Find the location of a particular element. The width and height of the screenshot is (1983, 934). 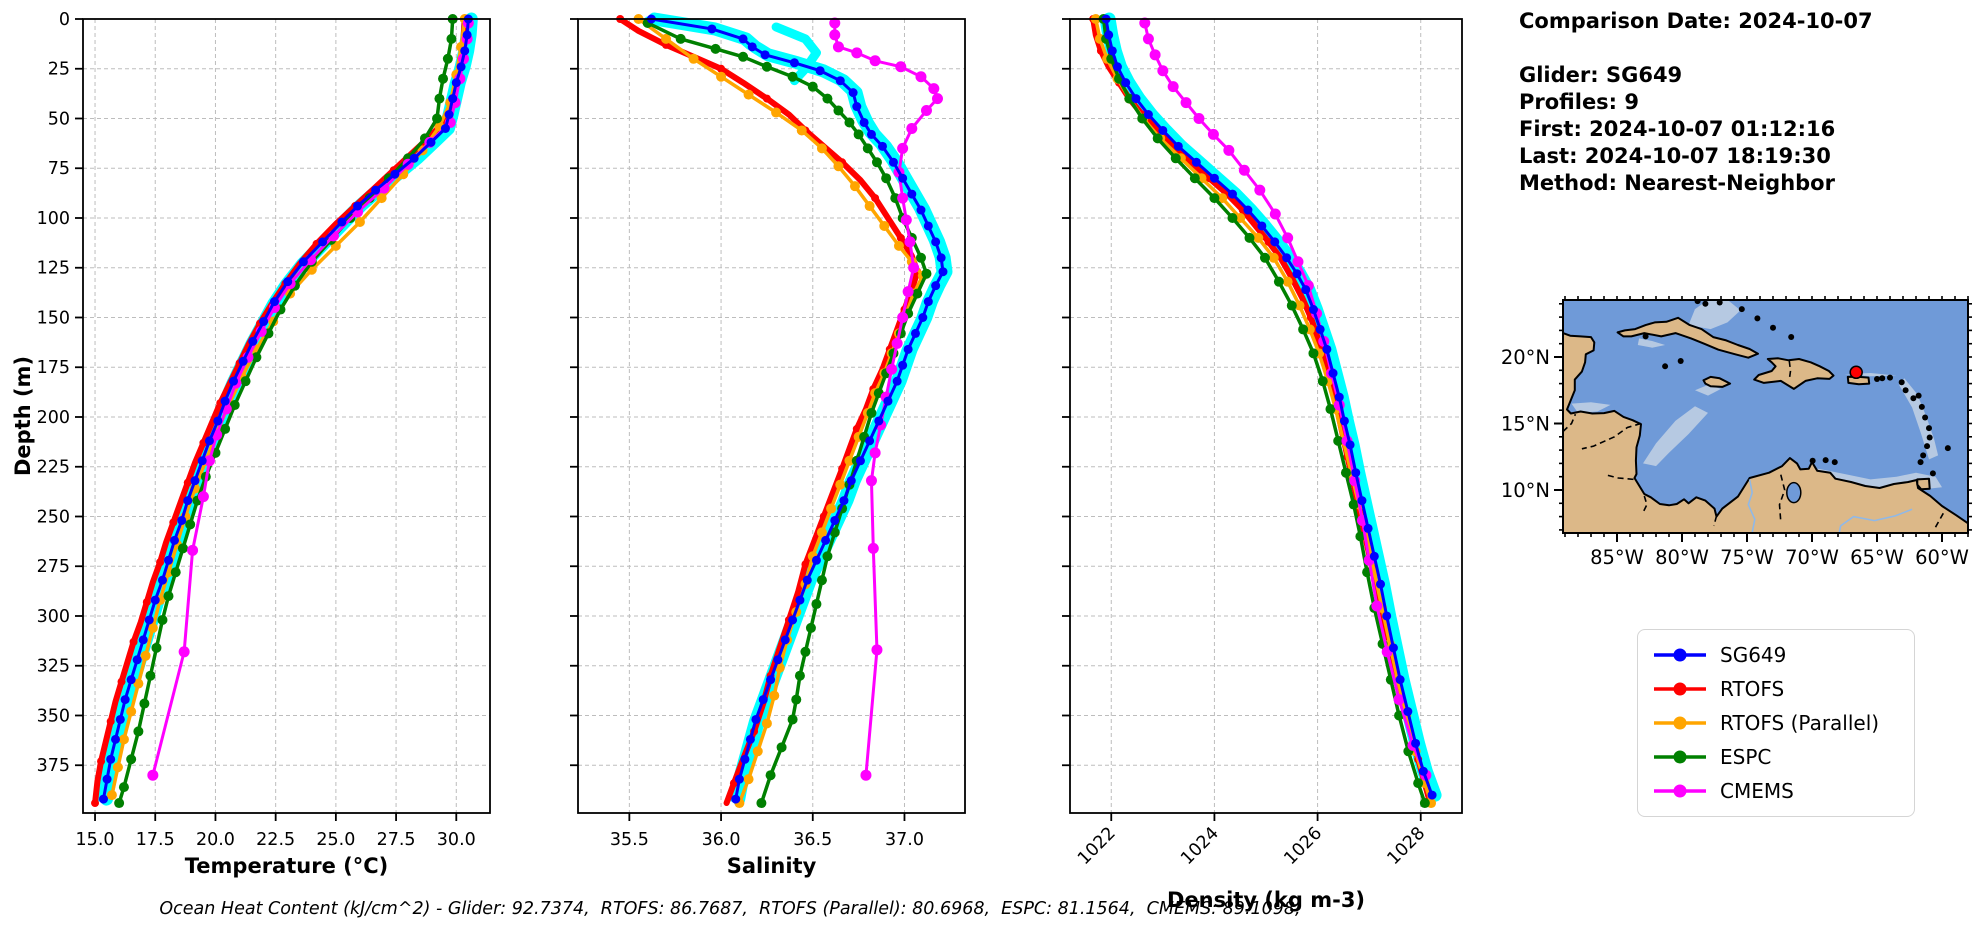

x-tick-label: 1028 is located at coordinates (1407, 846).